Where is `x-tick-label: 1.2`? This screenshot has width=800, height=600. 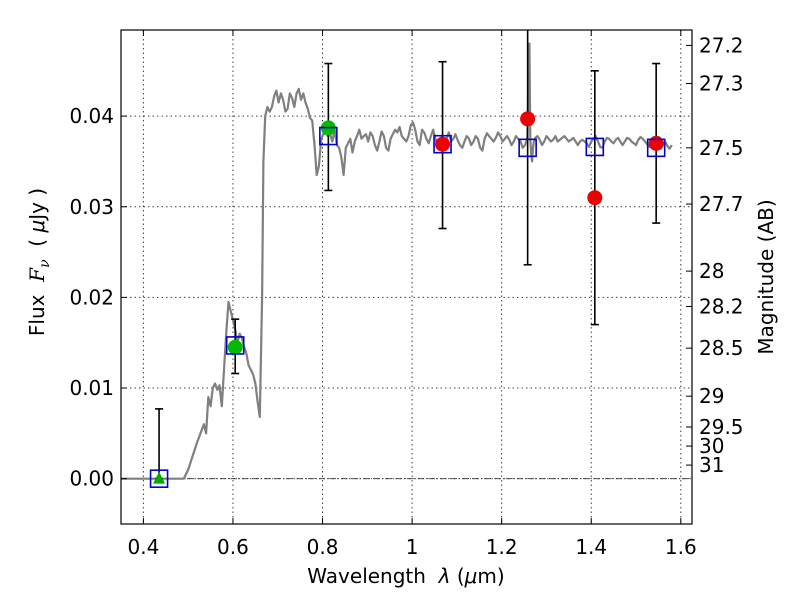
x-tick-label: 1.2 is located at coordinates (502, 547).